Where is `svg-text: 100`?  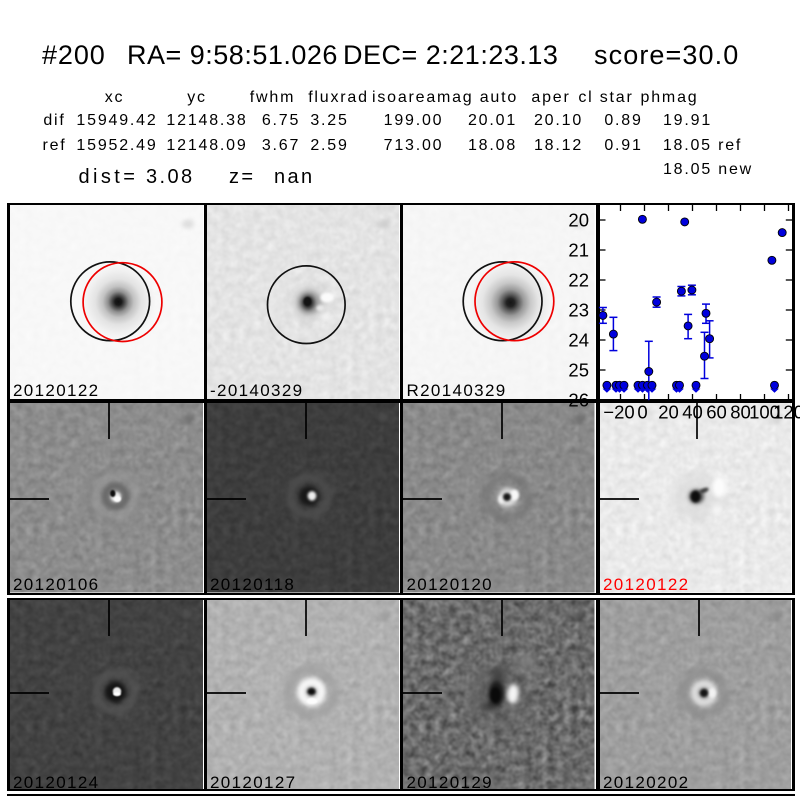 svg-text: 100 is located at coordinates (764, 412).